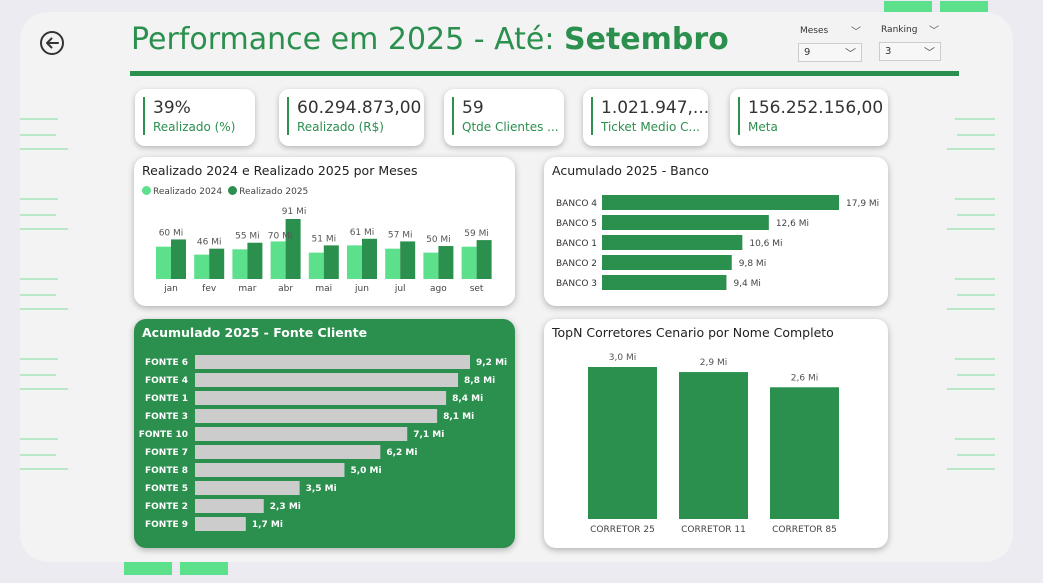 This screenshot has height=583, width=1043. I want to click on meses-dropdown: 9 ﹀, so click(830, 52).